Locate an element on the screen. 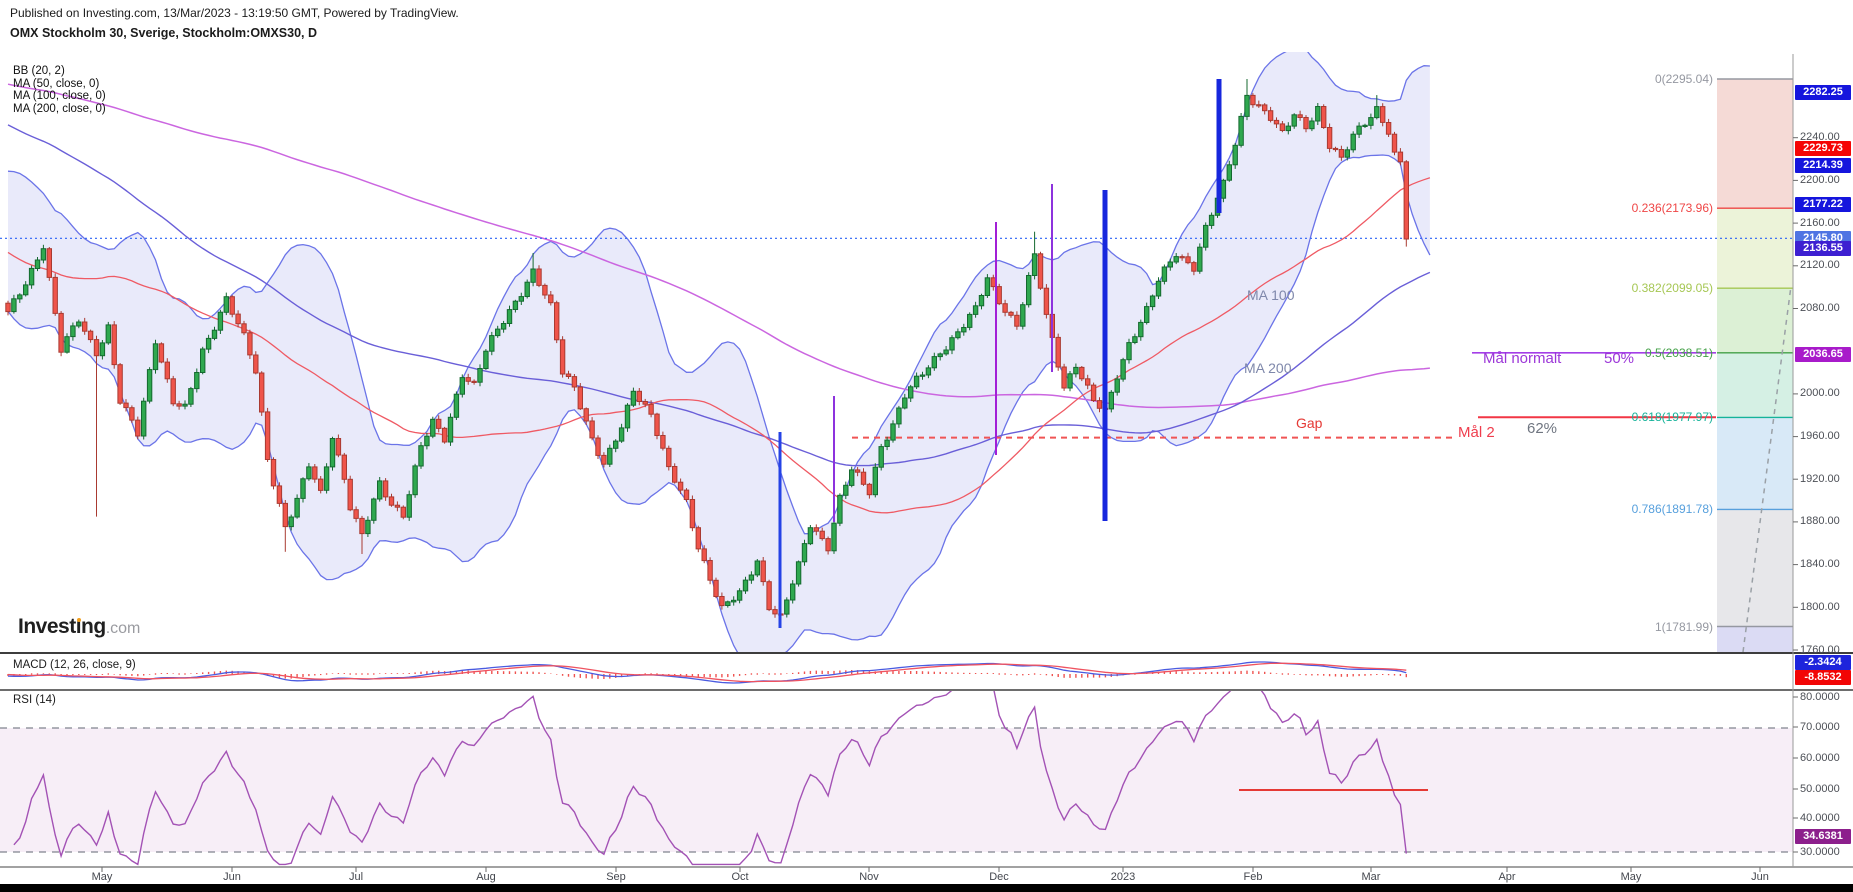 This screenshot has height=892, width=1853. time-axis-month: Feb is located at coordinates (1253, 877).